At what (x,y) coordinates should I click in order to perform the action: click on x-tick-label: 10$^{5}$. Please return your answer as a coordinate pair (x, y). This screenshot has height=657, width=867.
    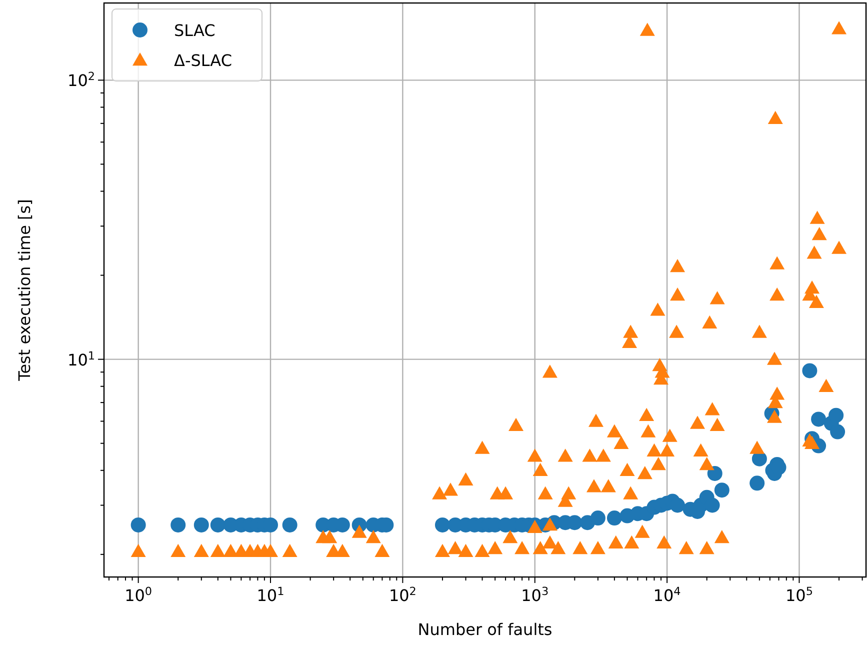
    Looking at the image, I should click on (799, 594).